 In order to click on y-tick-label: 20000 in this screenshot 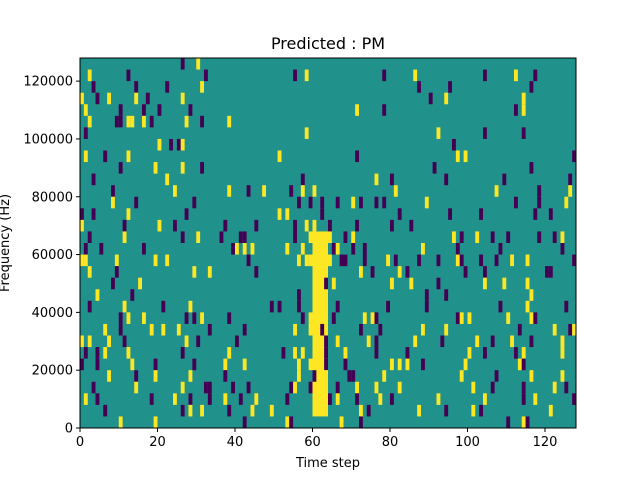, I will do `click(52, 371)`.